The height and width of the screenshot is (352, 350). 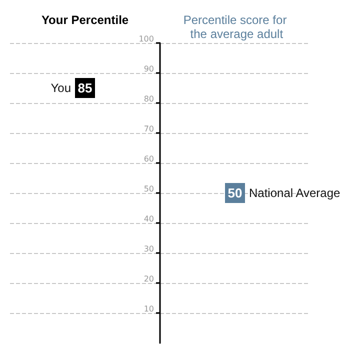 What do you see at coordinates (149, 249) in the screenshot?
I see `y-tick-label: 30` at bounding box center [149, 249].